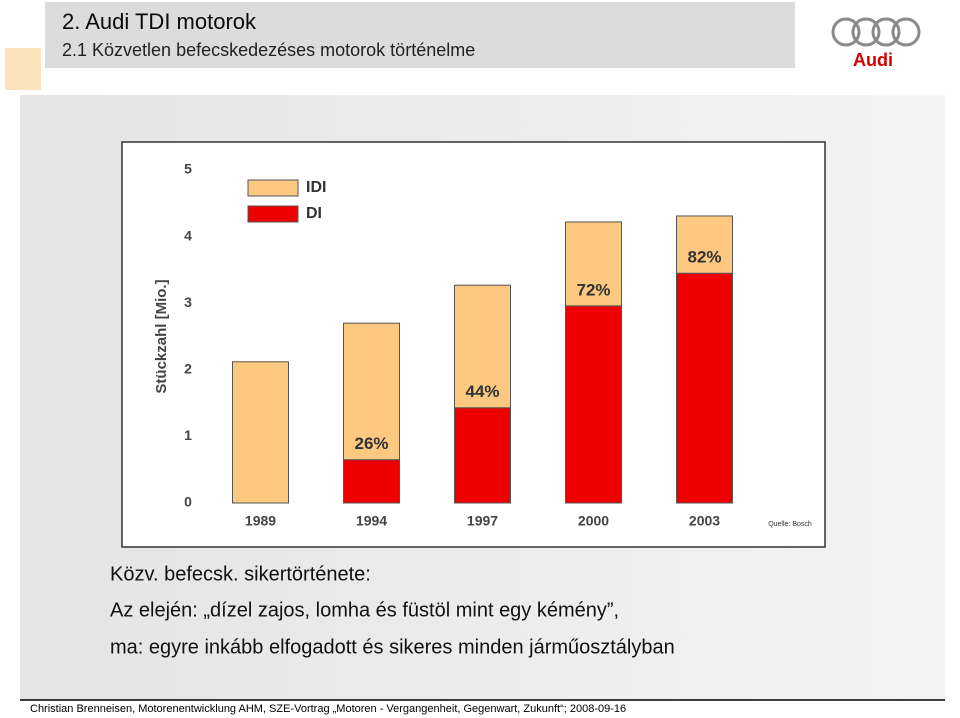 The height and width of the screenshot is (718, 960). I want to click on y-tick-label: 3, so click(188, 302).